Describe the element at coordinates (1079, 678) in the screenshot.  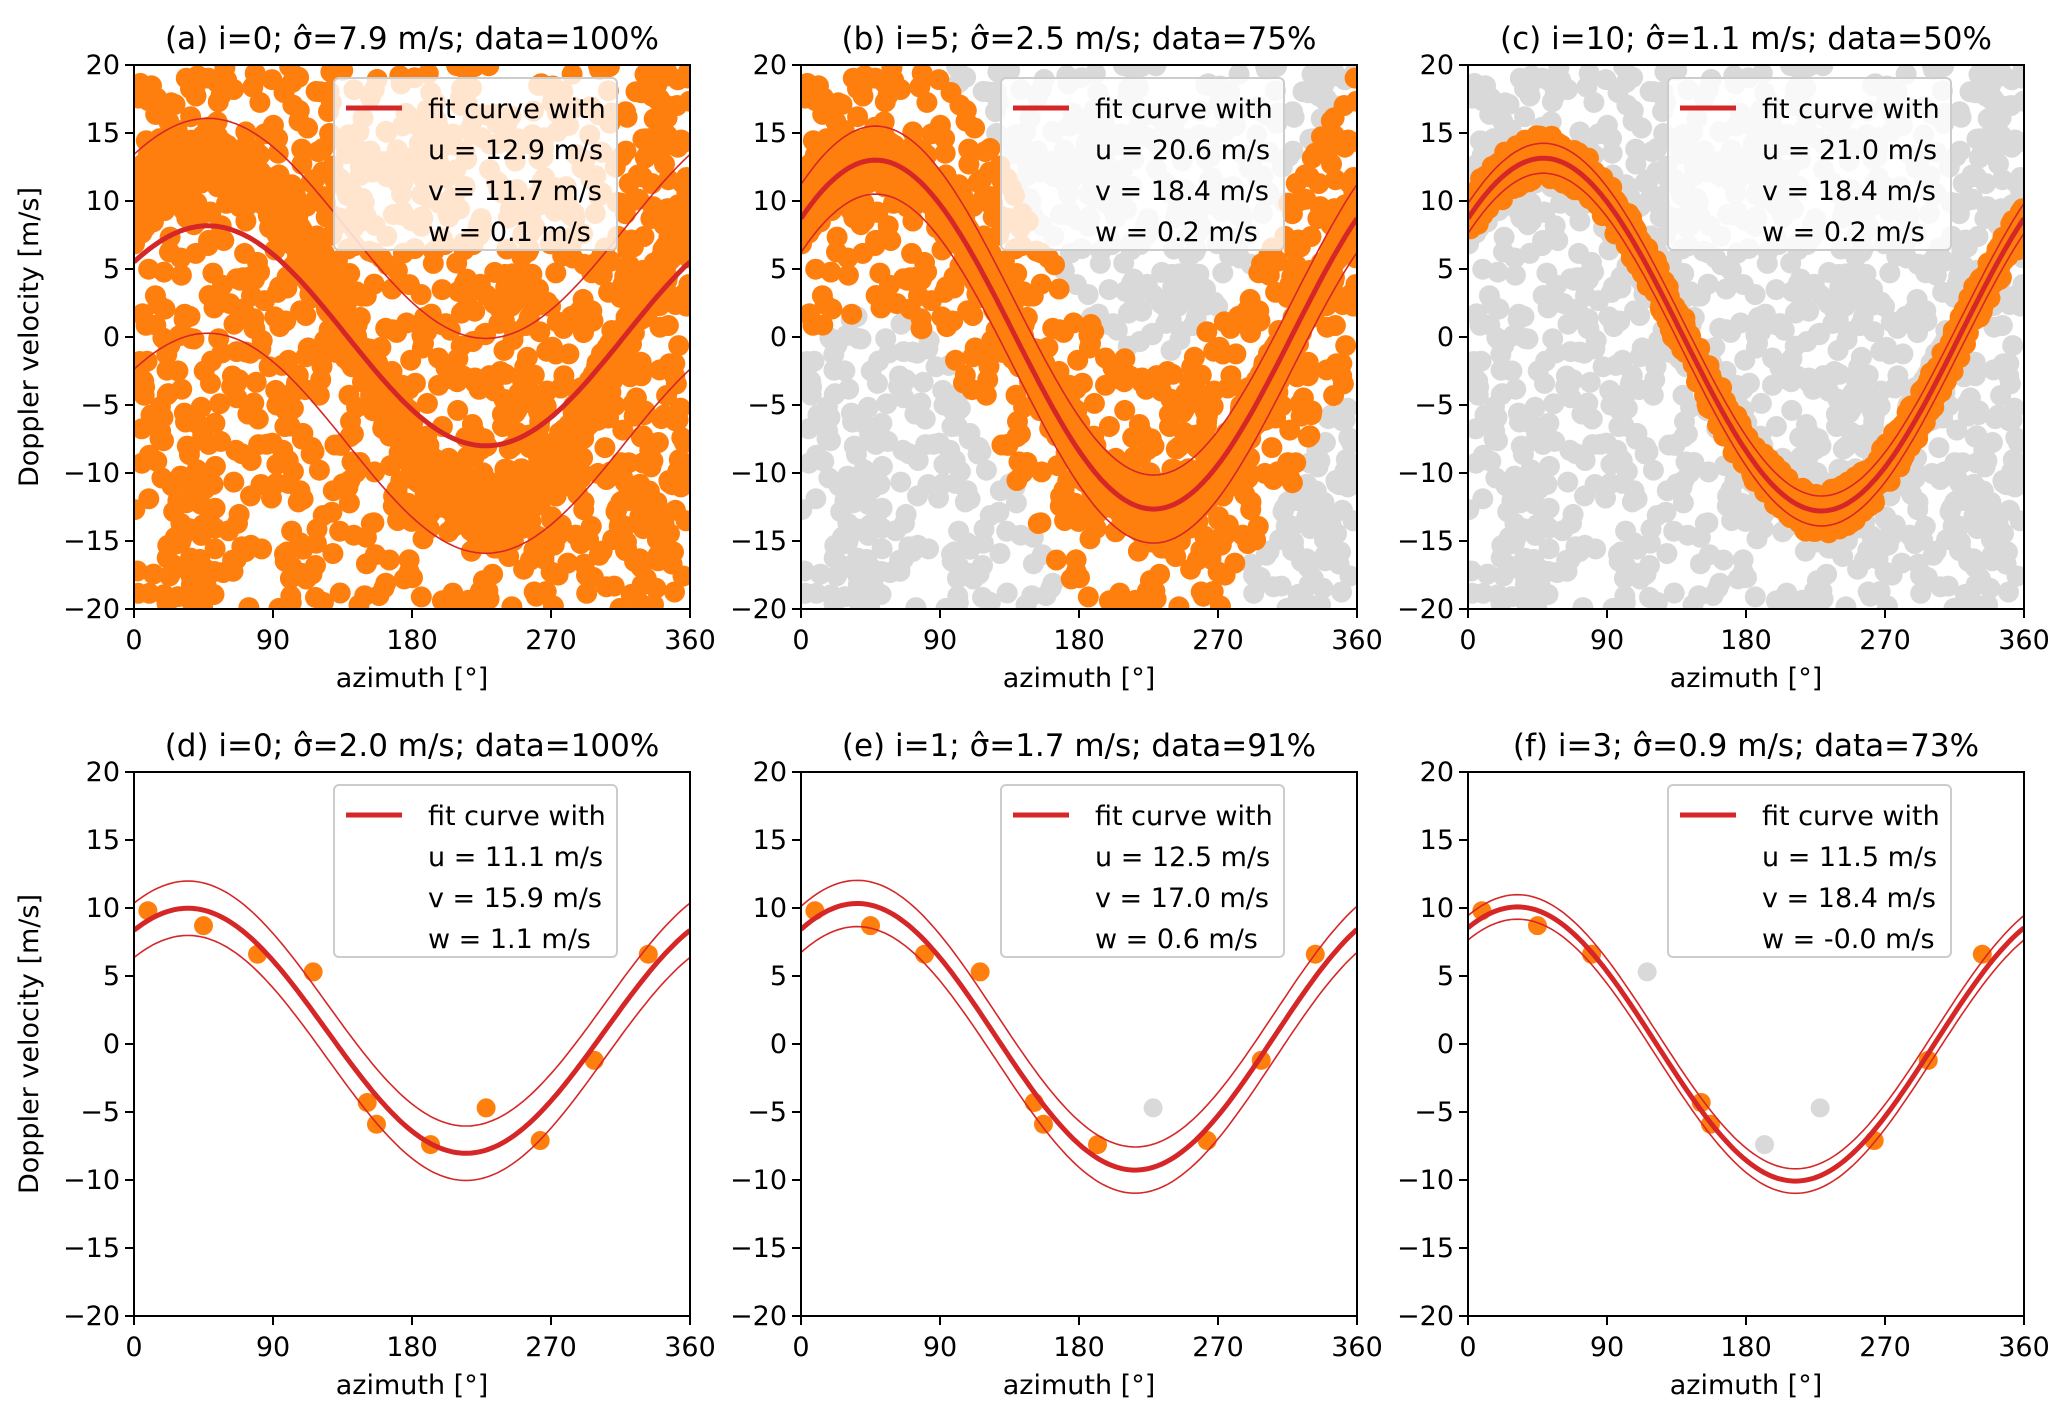
I see `x-axis-label: azimuth [°]` at that location.